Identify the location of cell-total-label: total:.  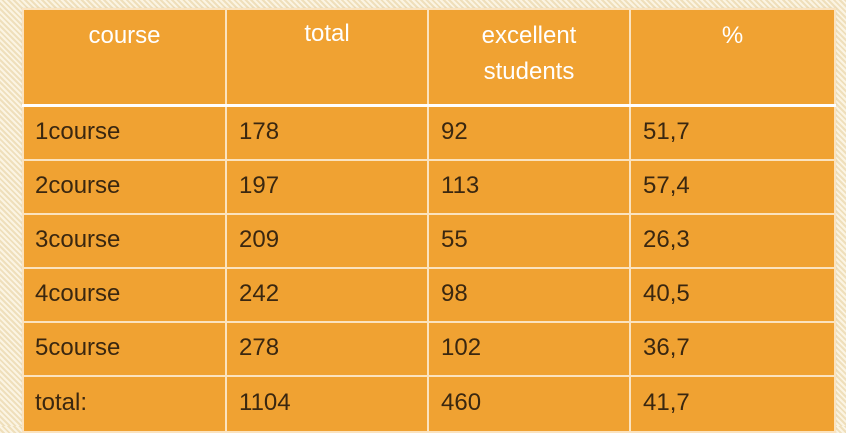
(124, 404).